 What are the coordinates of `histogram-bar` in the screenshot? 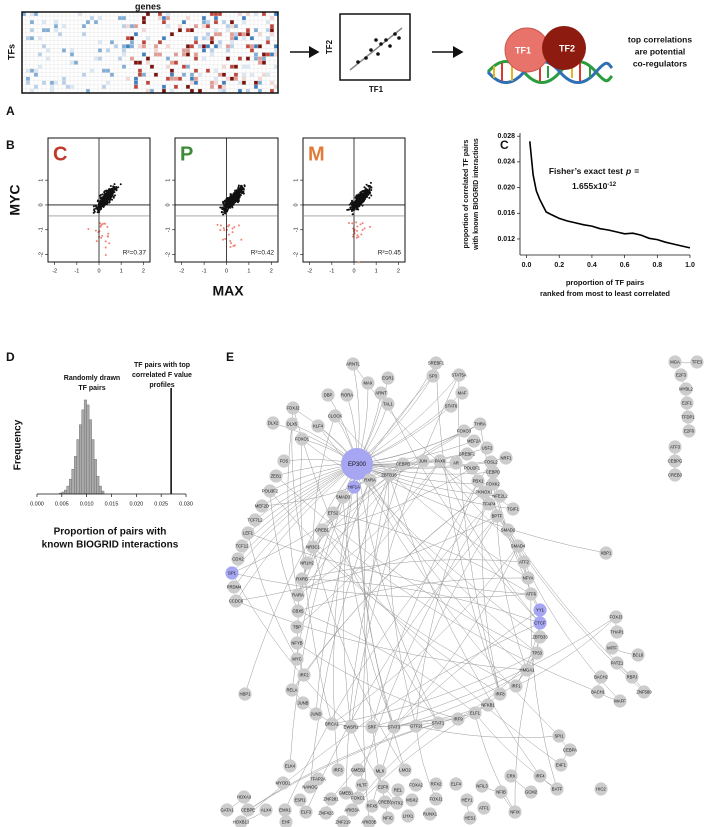 It's located at (83, 452).